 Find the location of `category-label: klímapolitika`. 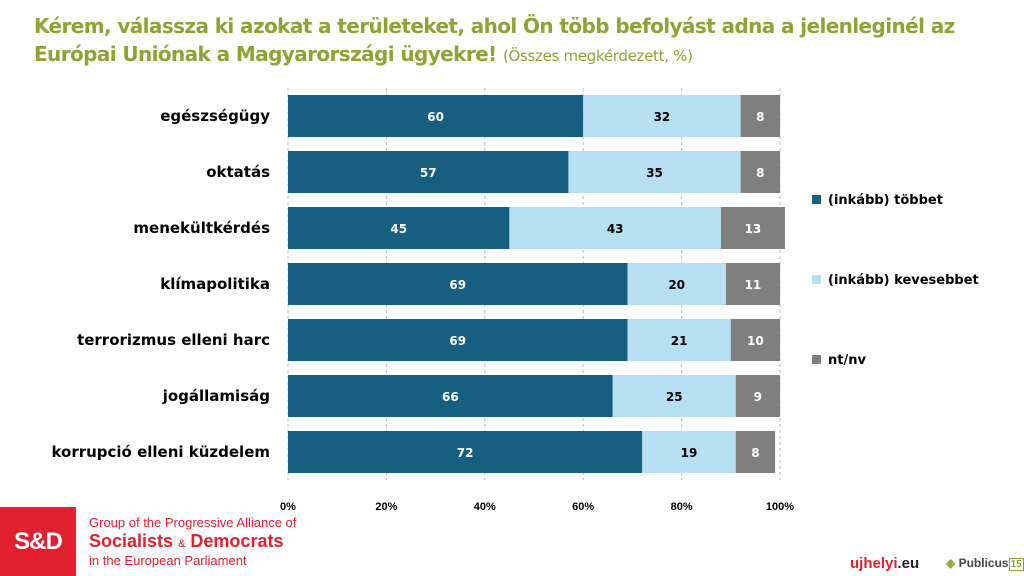

category-label: klímapolitika is located at coordinates (215, 284).